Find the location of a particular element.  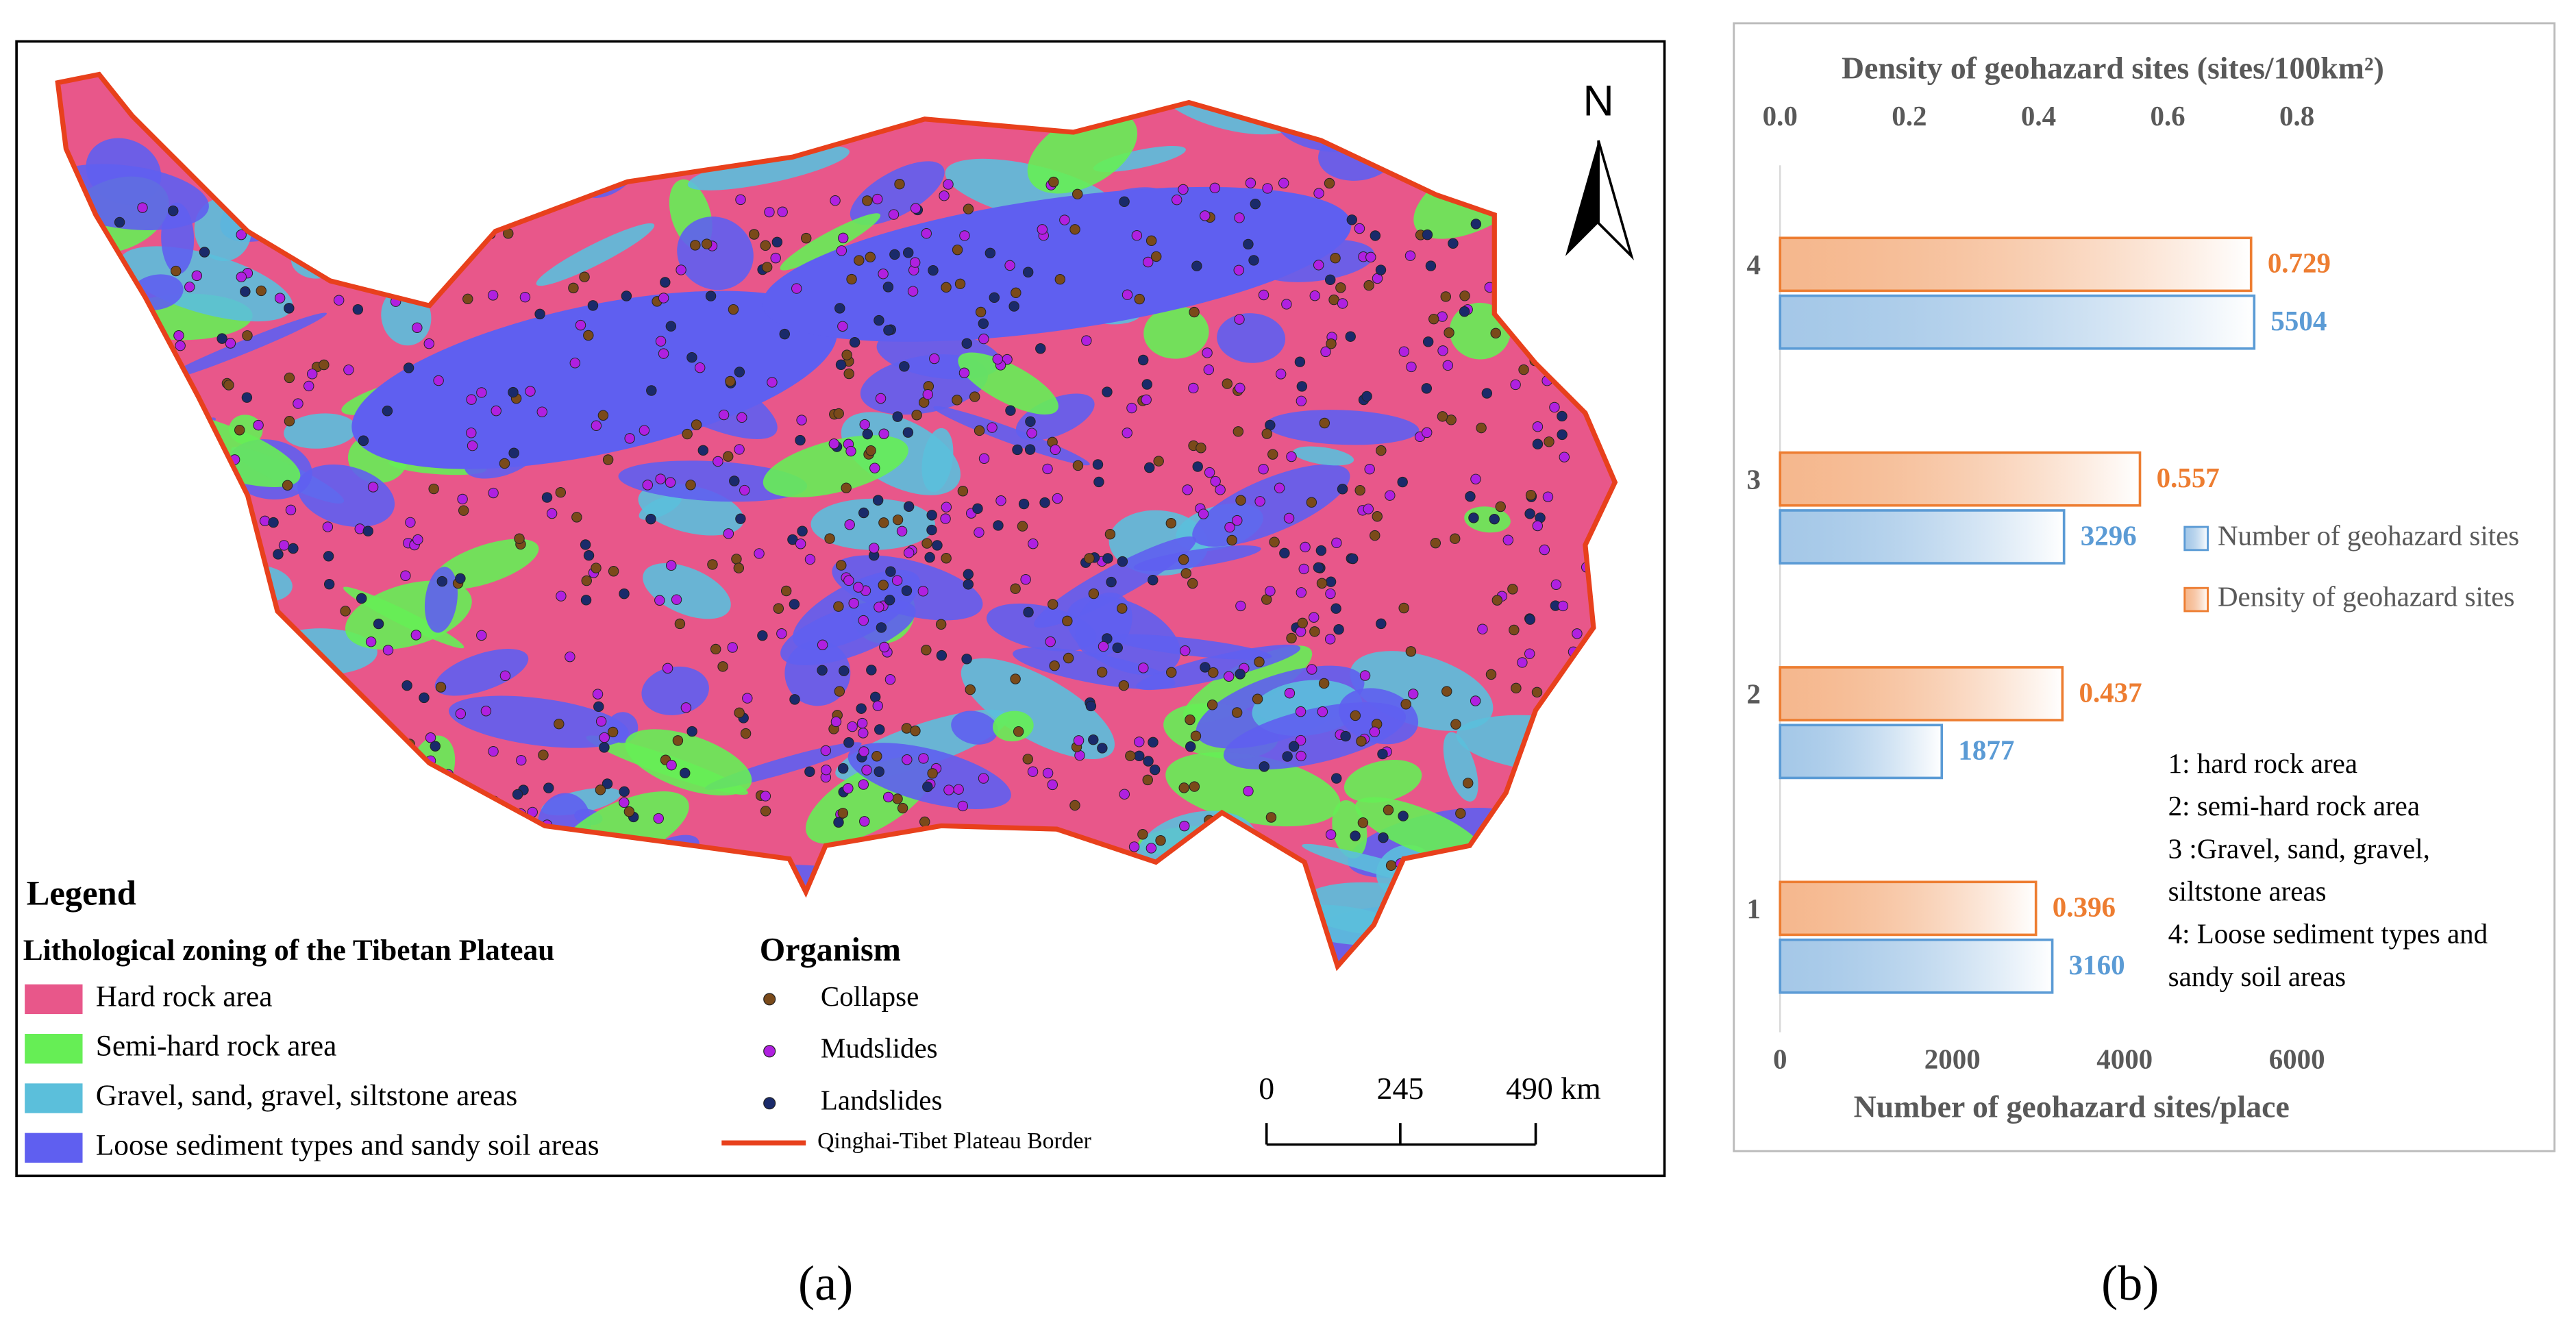

organism-symbol is located at coordinates (769, 1051).